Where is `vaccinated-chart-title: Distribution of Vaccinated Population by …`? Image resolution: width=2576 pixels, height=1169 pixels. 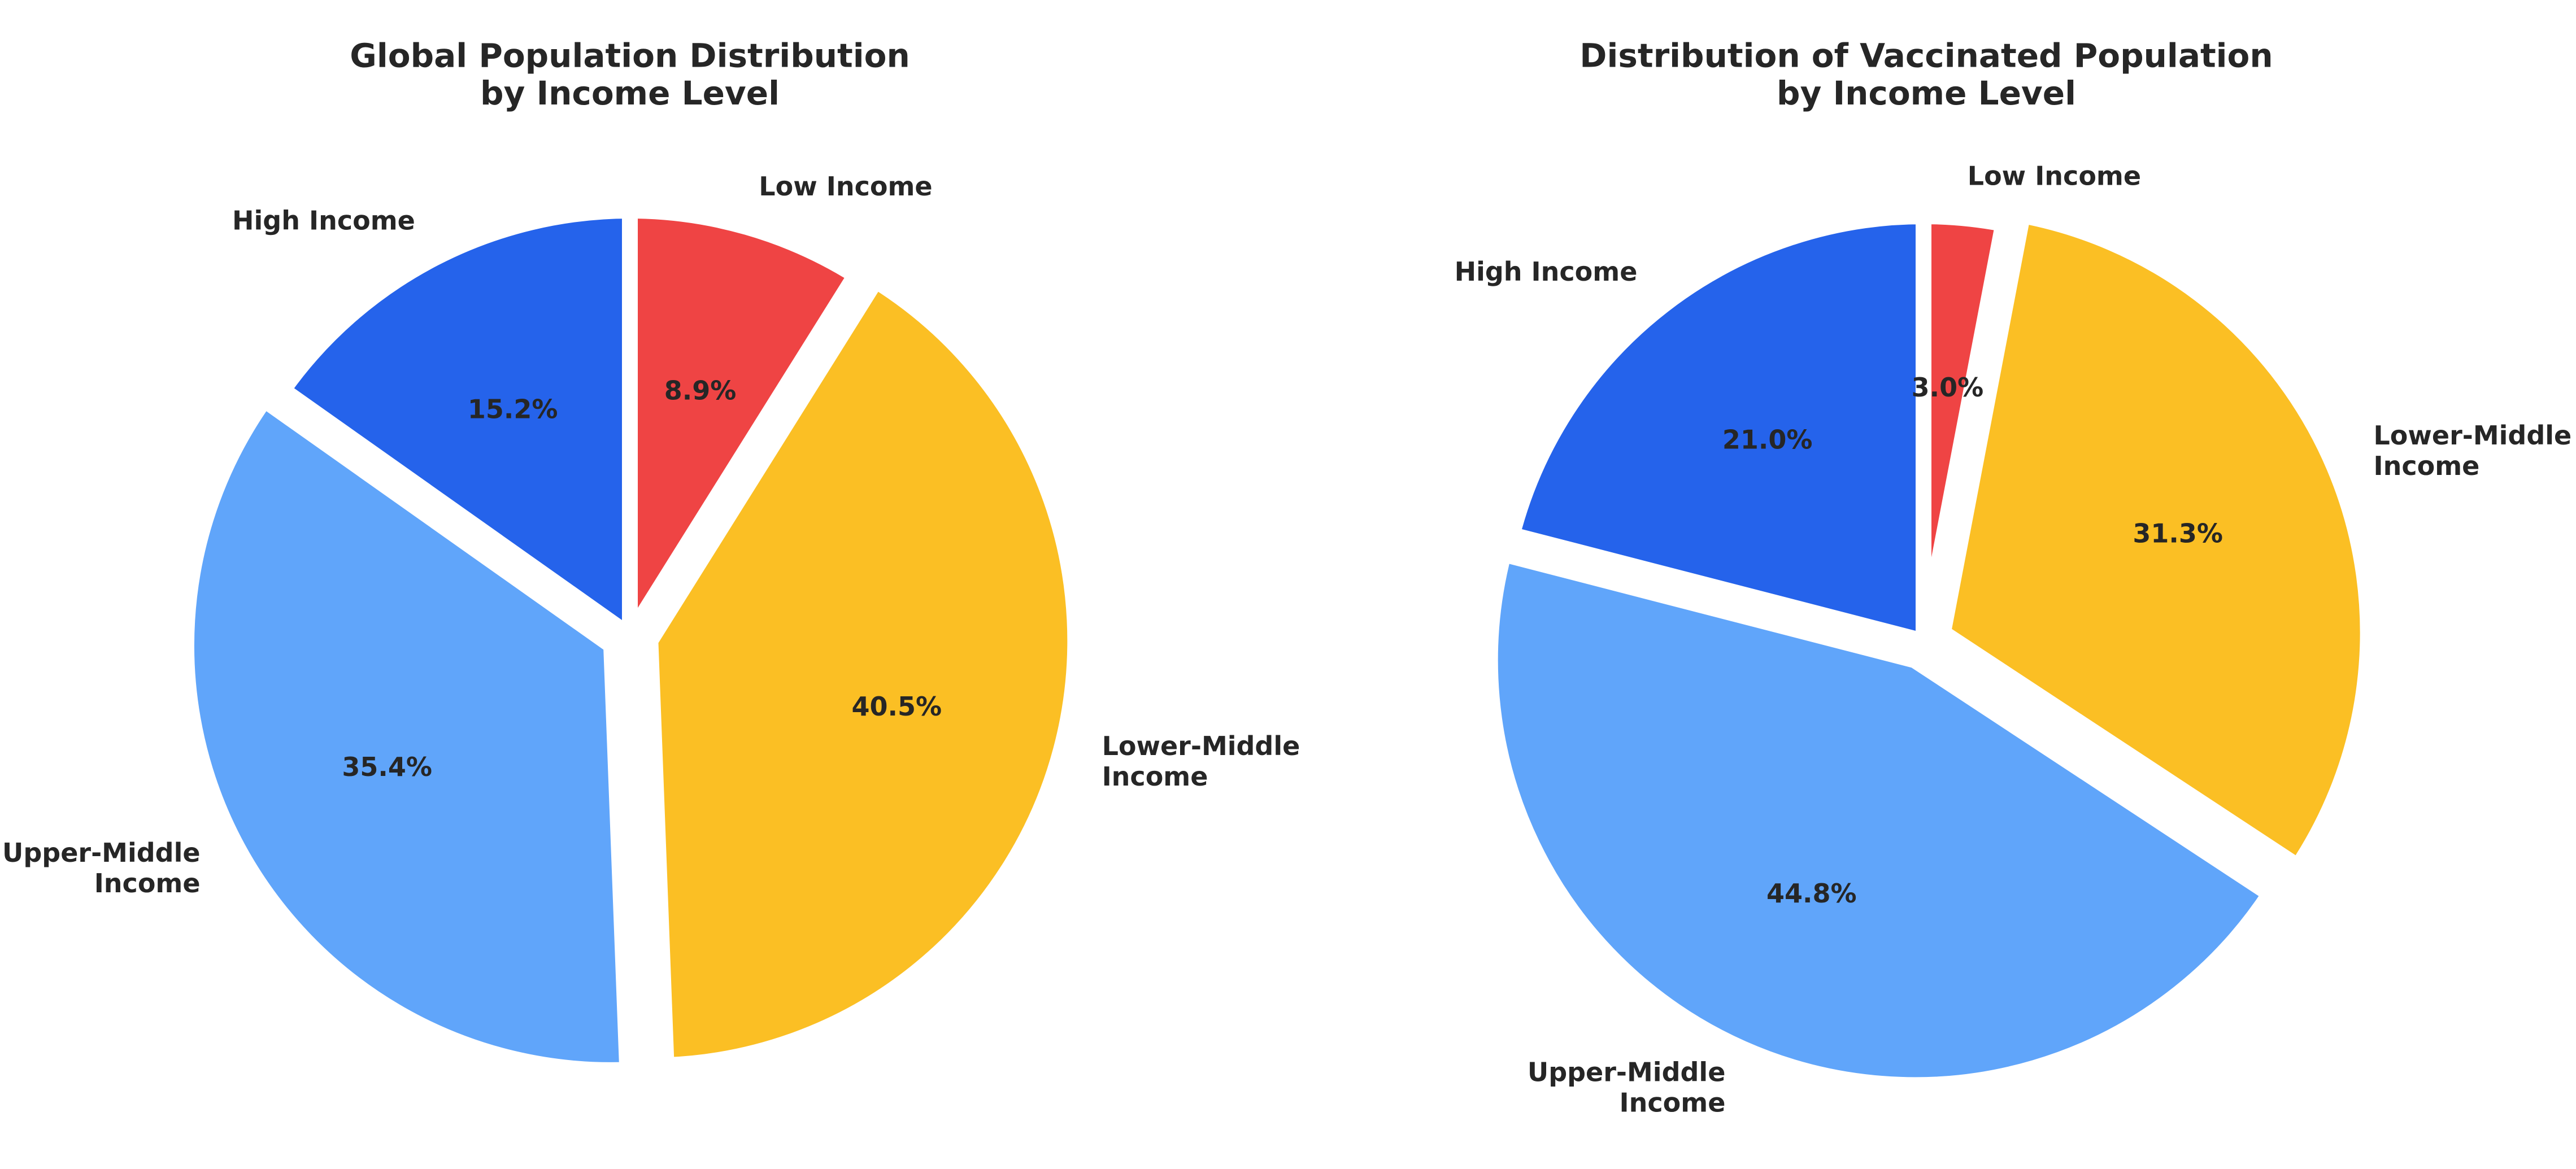 vaccinated-chart-title: Distribution of Vaccinated Population by … is located at coordinates (1926, 74).